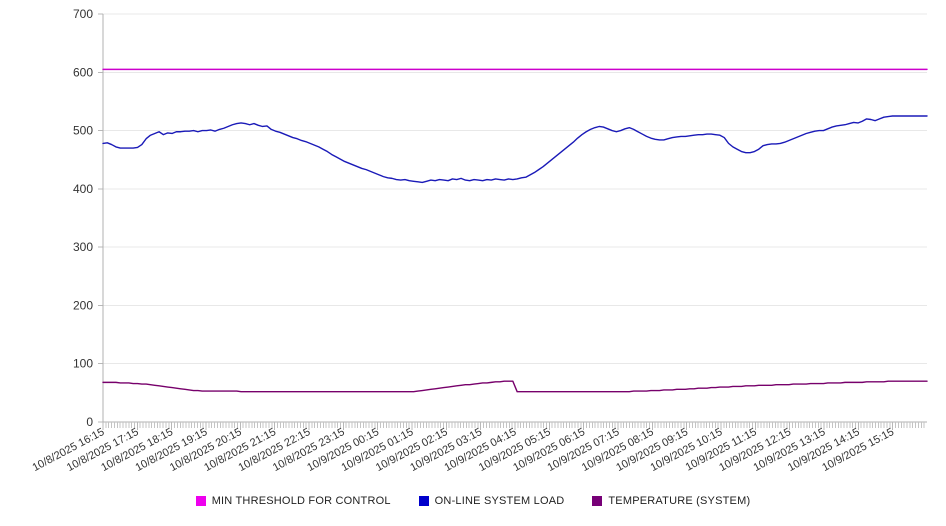 Image resolution: width=946 pixels, height=526 pixels. I want to click on legend-item: MIN THRESHOLD FOR CONTROL, so click(293, 501).